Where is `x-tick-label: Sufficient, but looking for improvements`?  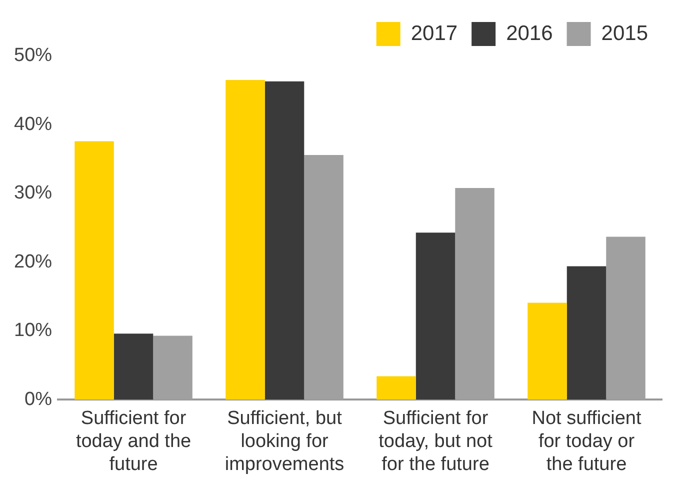
x-tick-label: Sufficient, but looking for improvements is located at coordinates (284, 441).